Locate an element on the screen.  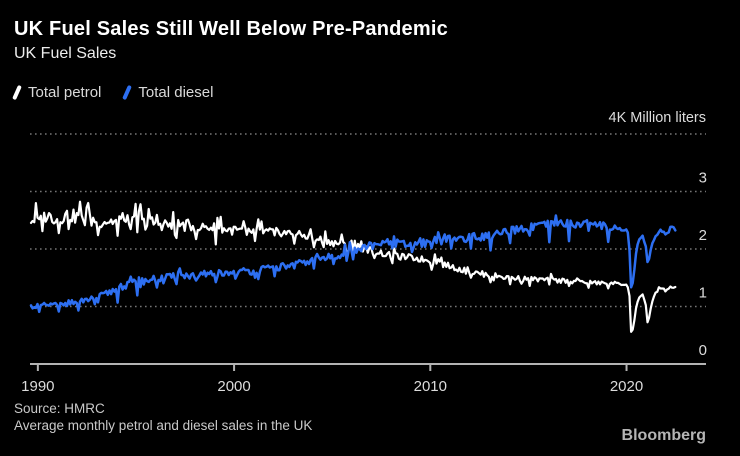
legend-label-petrol: Total petrol is located at coordinates (65, 92).